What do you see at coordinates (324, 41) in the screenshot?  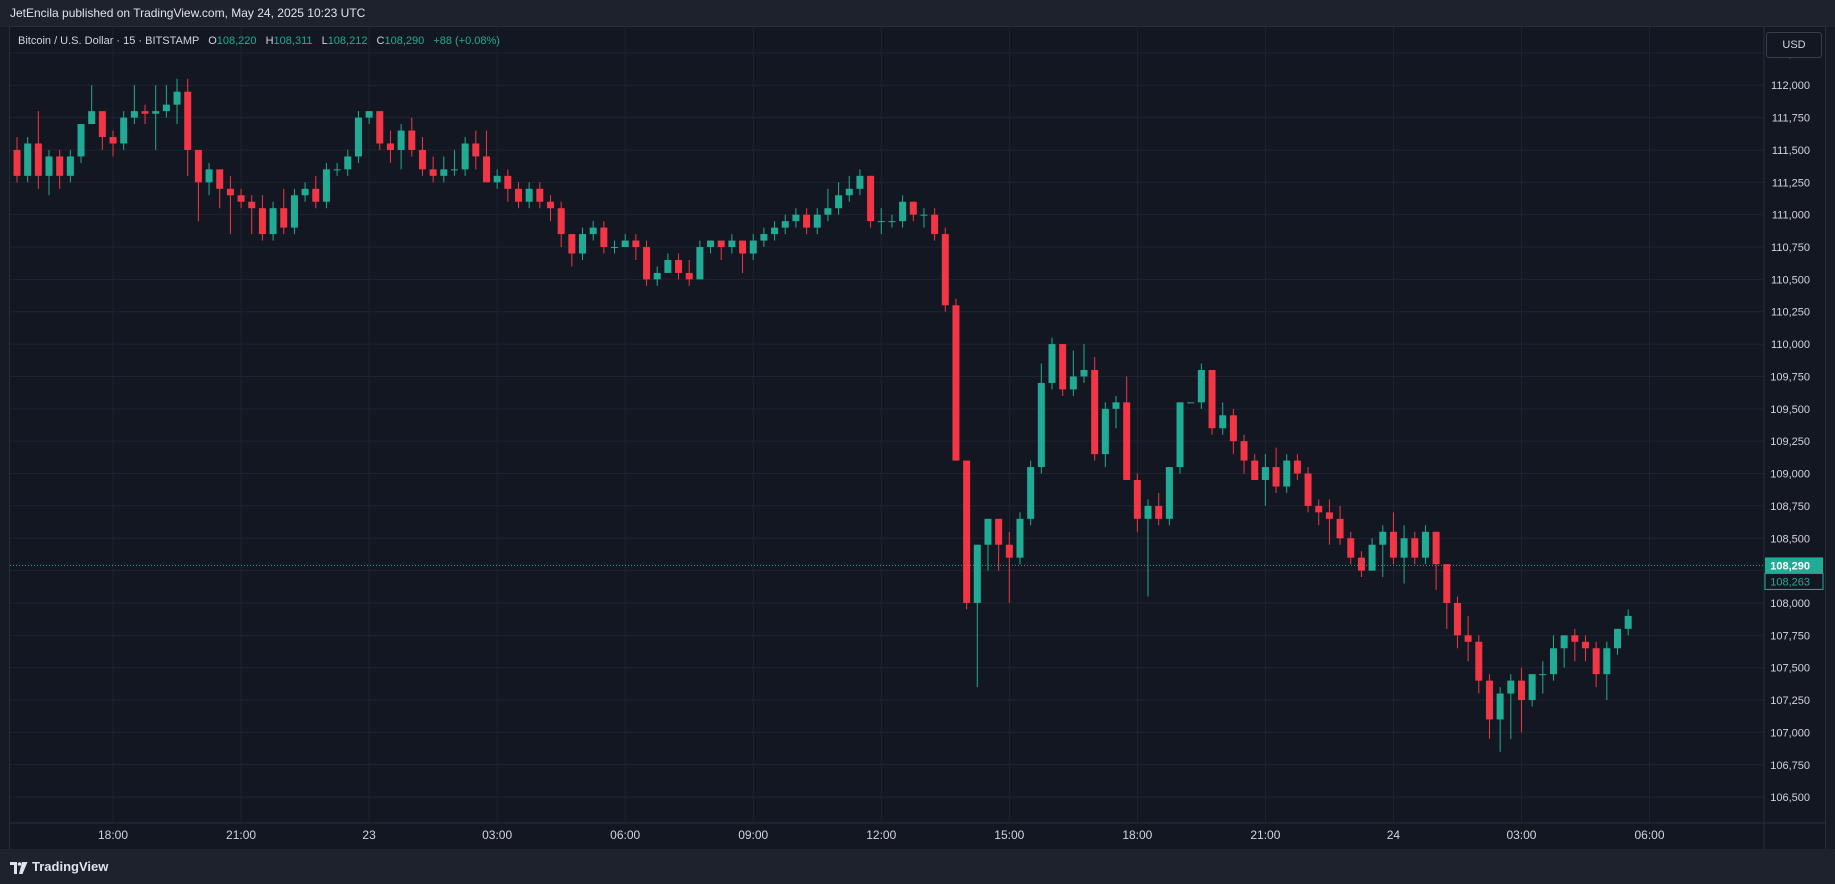 I see `low-label: L` at bounding box center [324, 41].